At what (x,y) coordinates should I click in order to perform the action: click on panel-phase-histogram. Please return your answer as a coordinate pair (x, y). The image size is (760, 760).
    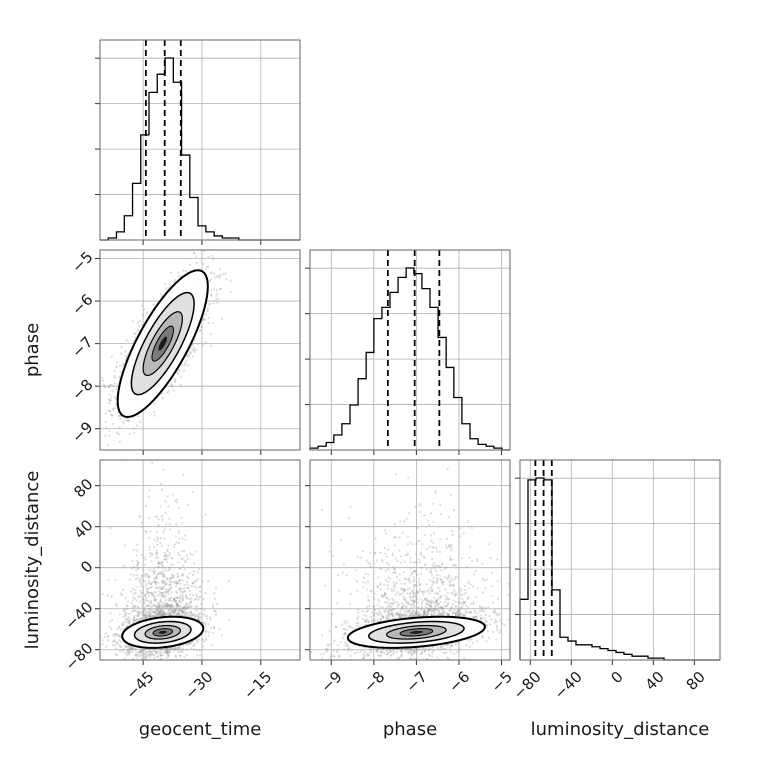
    Looking at the image, I should click on (408, 352).